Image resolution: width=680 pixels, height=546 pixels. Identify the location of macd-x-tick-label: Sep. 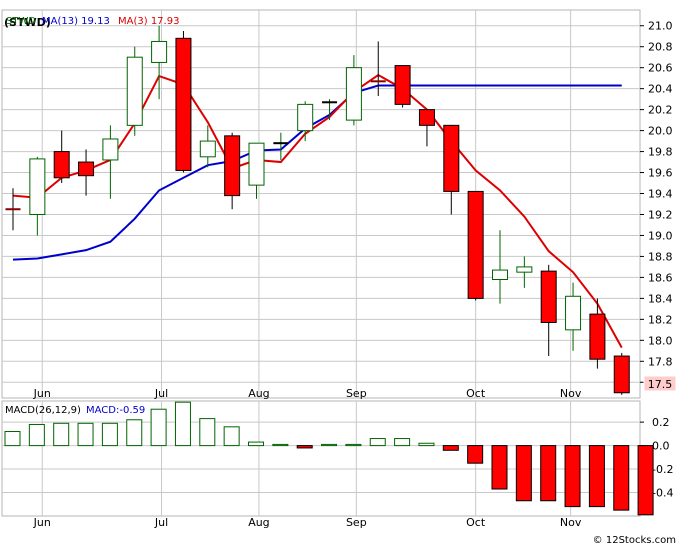
(356, 522).